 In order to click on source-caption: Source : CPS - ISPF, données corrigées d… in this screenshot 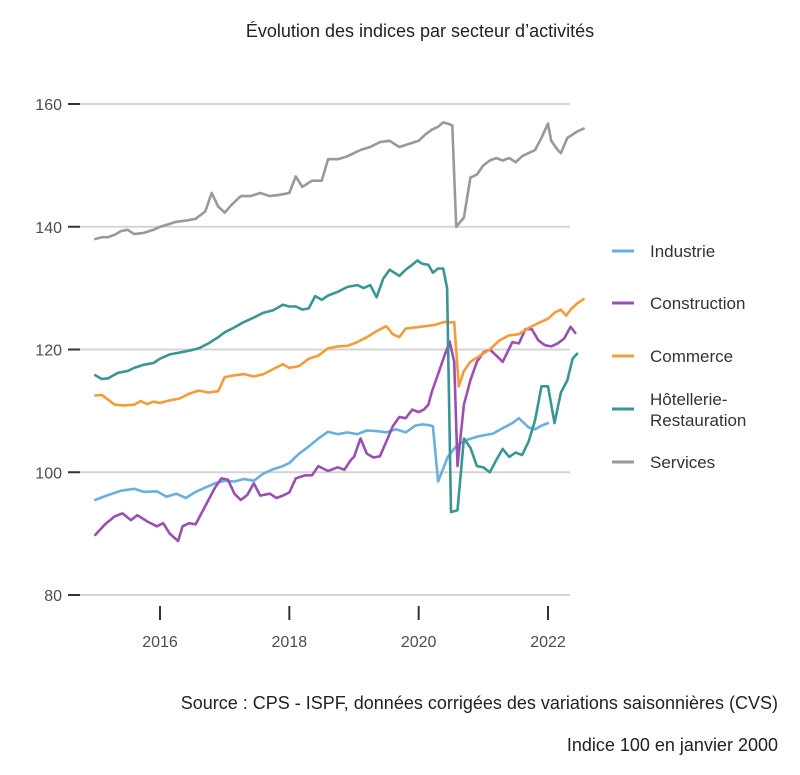, I will do `click(479, 703)`.